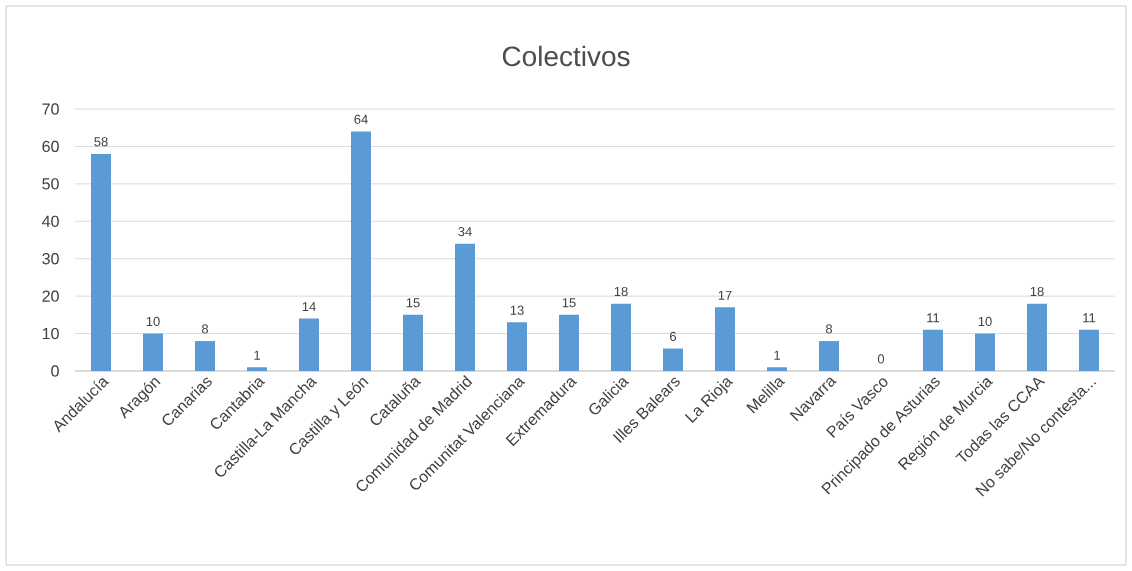  I want to click on y-tick-label: 10, so click(50, 333).